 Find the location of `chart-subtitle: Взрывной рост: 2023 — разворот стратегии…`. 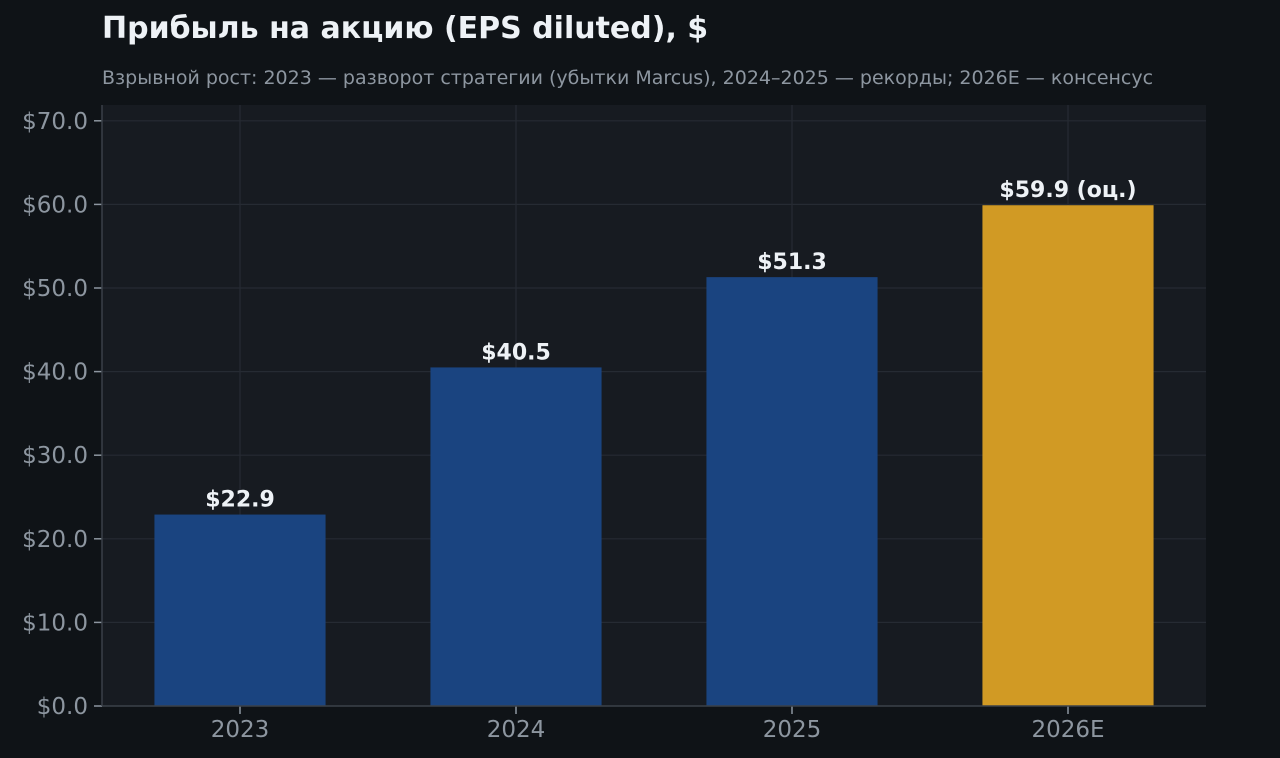

chart-subtitle: Взрывной рост: 2023 — разворот стратегии… is located at coordinates (627, 78).